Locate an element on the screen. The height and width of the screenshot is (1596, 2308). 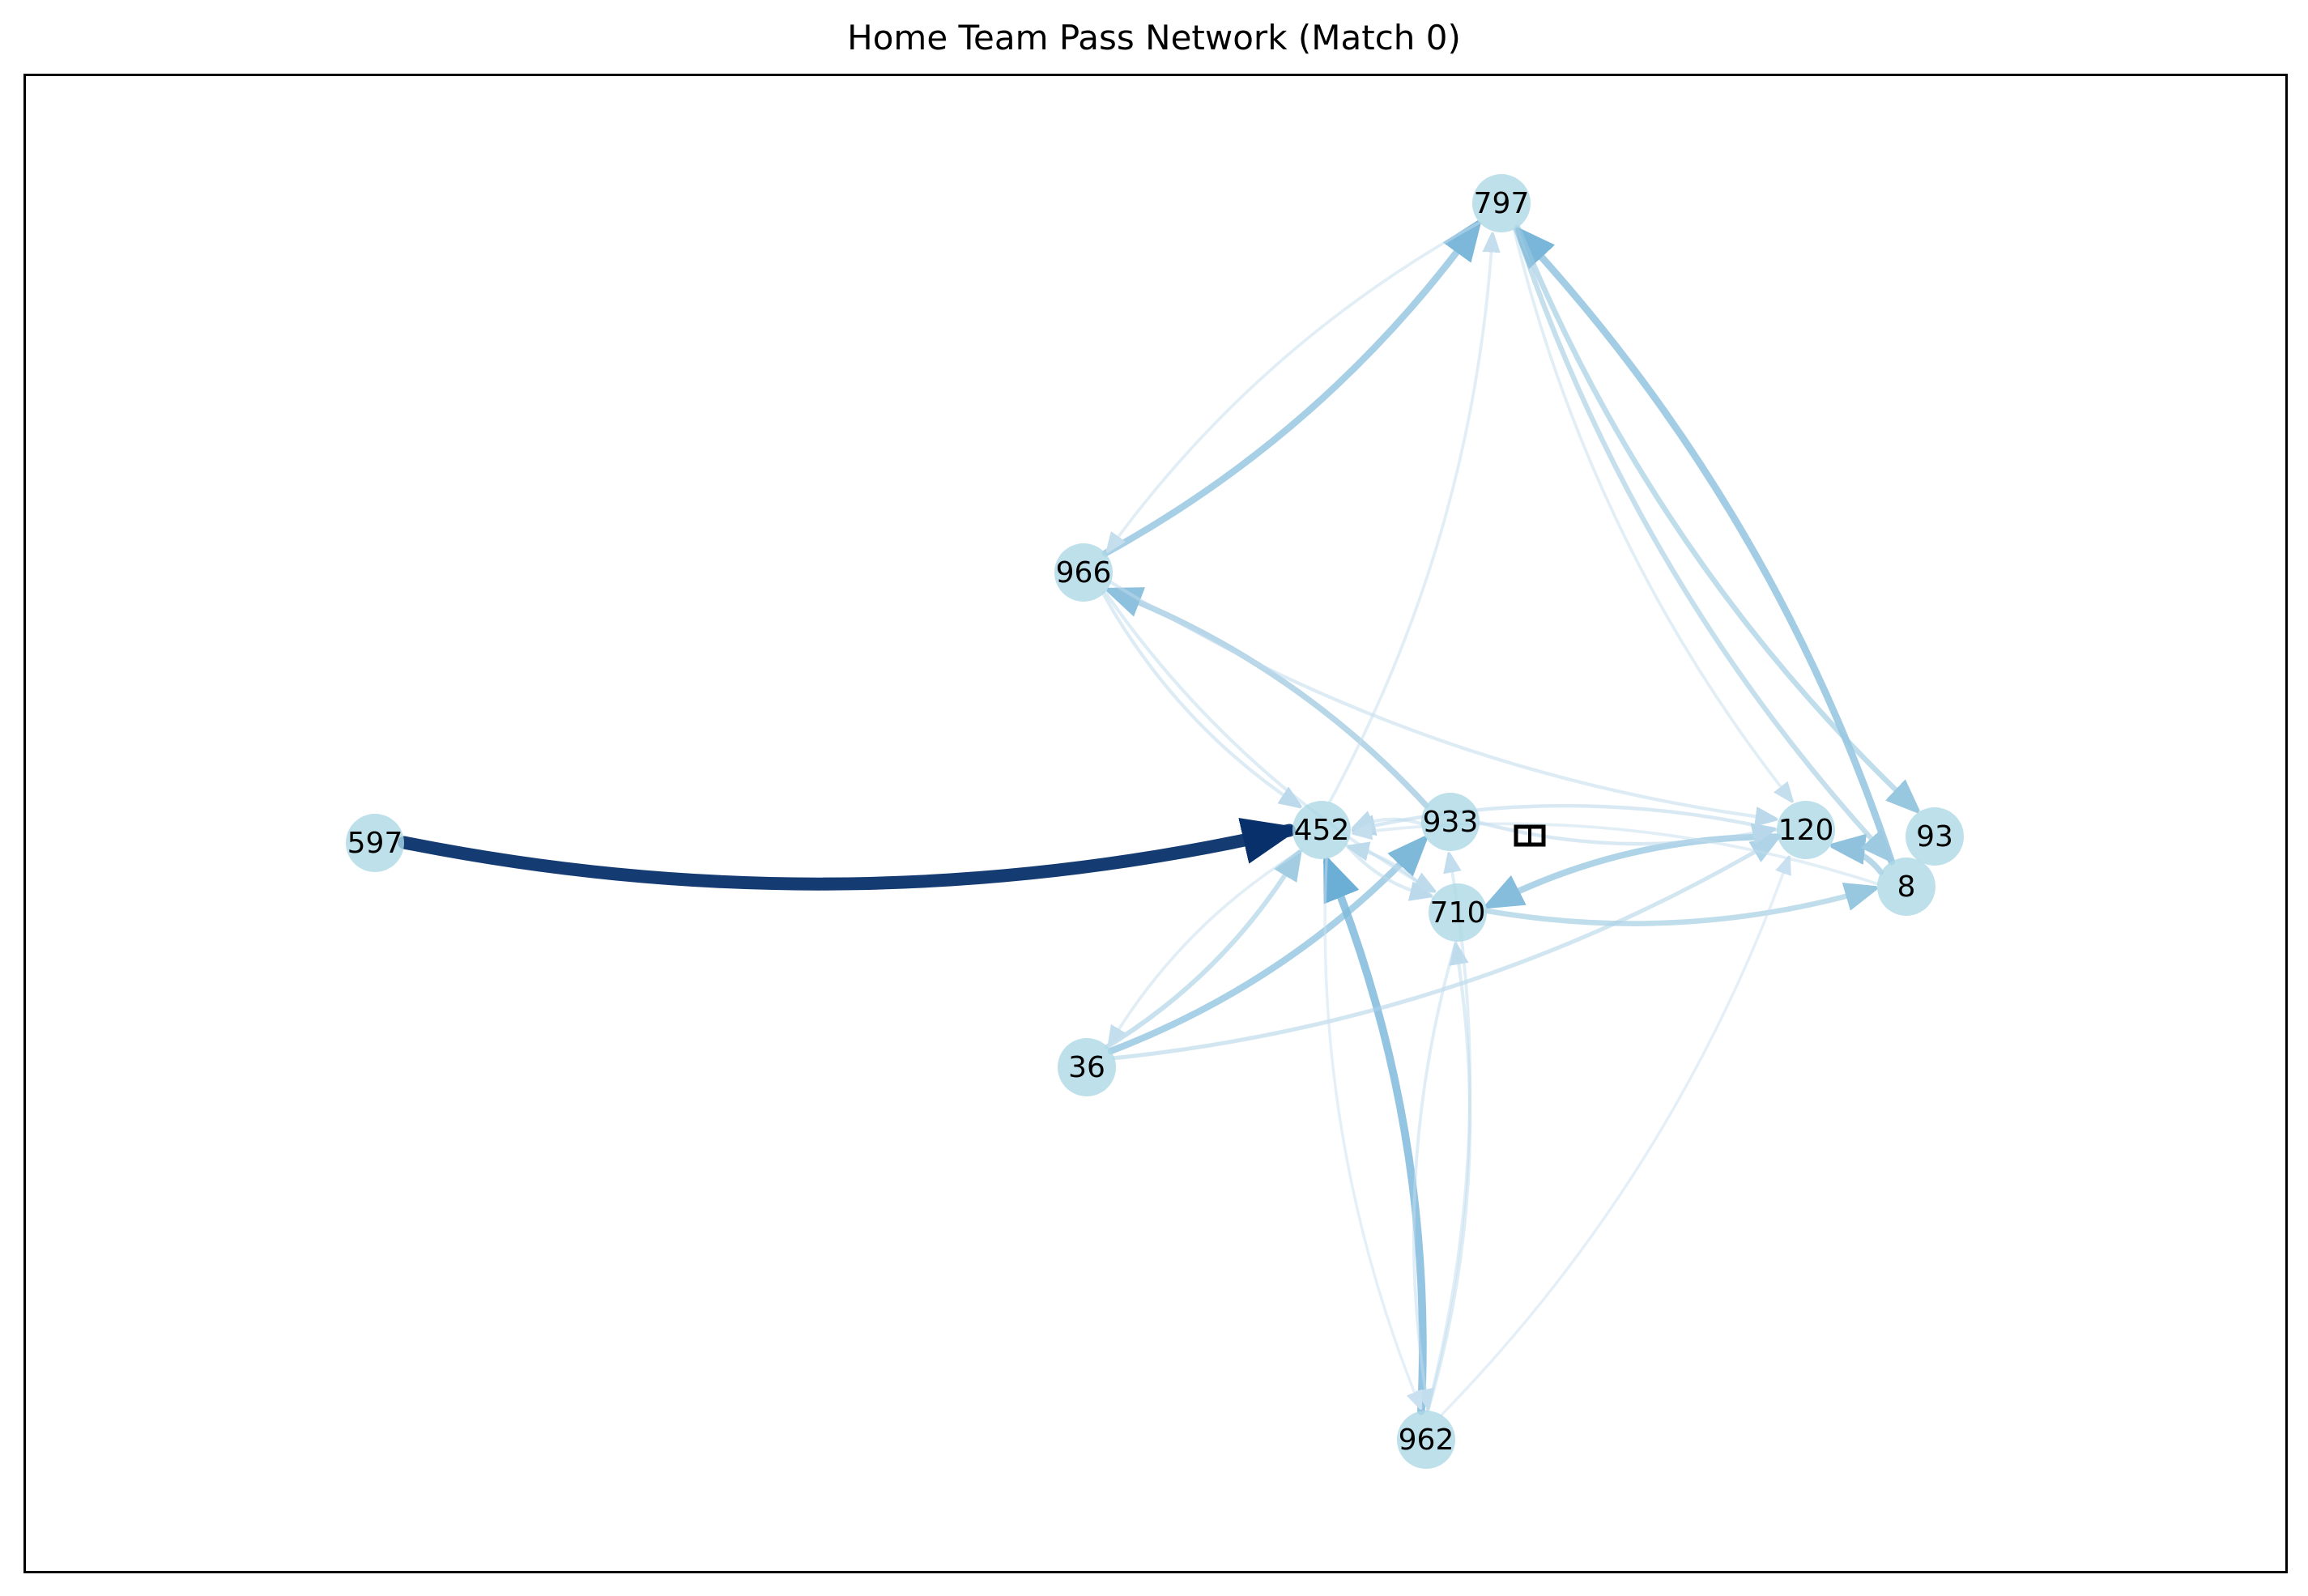
node-966: 966 is located at coordinates (1083, 572).